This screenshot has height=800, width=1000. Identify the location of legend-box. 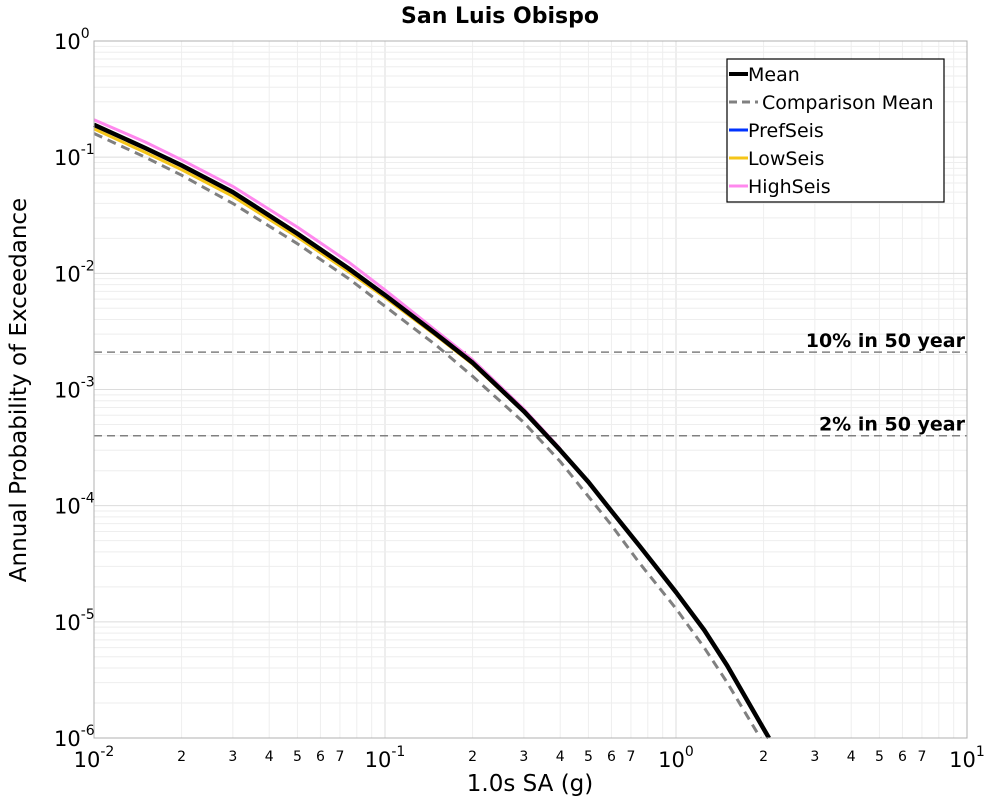
(835, 130).